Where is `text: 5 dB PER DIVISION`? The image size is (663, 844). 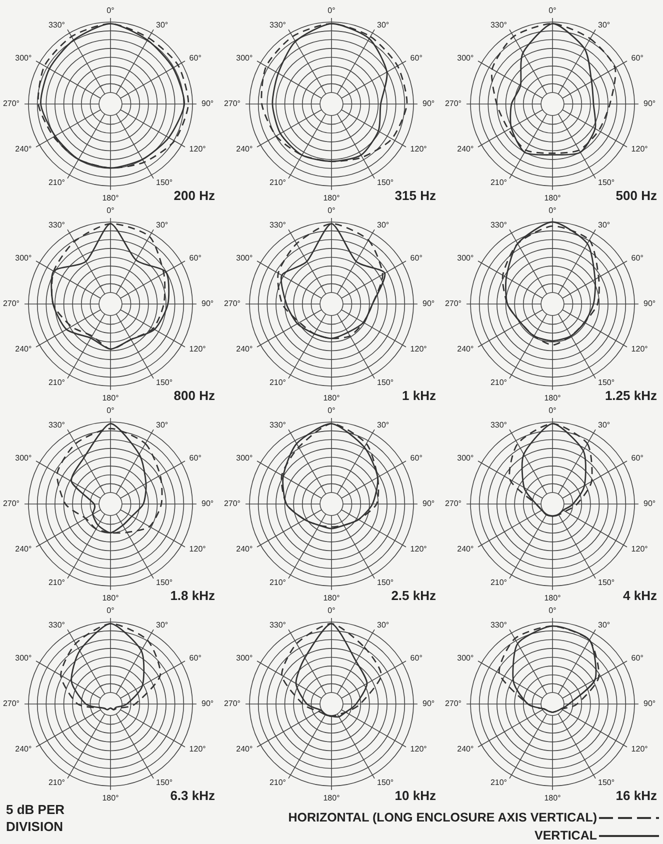
text: 5 dB PER DIVISION is located at coordinates (36, 818).